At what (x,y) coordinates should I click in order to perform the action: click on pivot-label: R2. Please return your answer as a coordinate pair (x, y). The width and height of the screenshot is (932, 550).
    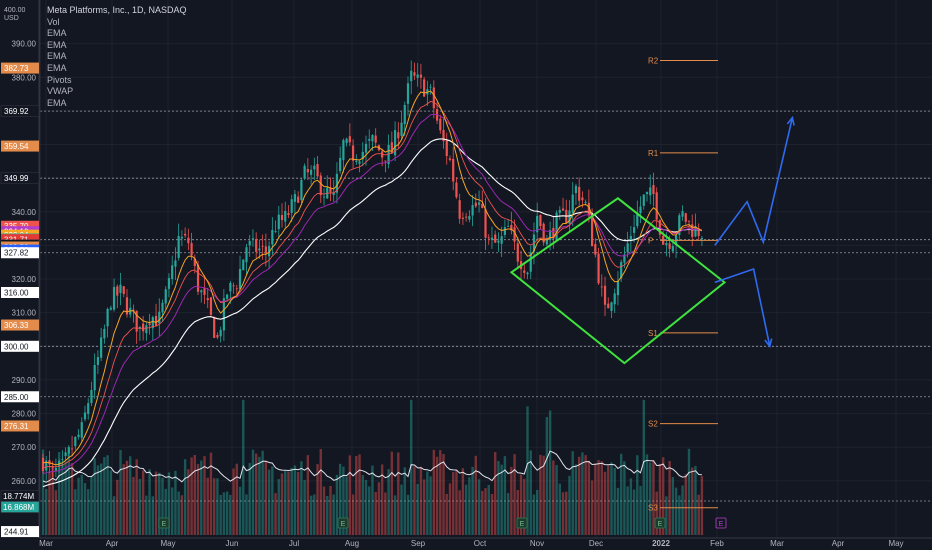
    Looking at the image, I should click on (653, 60).